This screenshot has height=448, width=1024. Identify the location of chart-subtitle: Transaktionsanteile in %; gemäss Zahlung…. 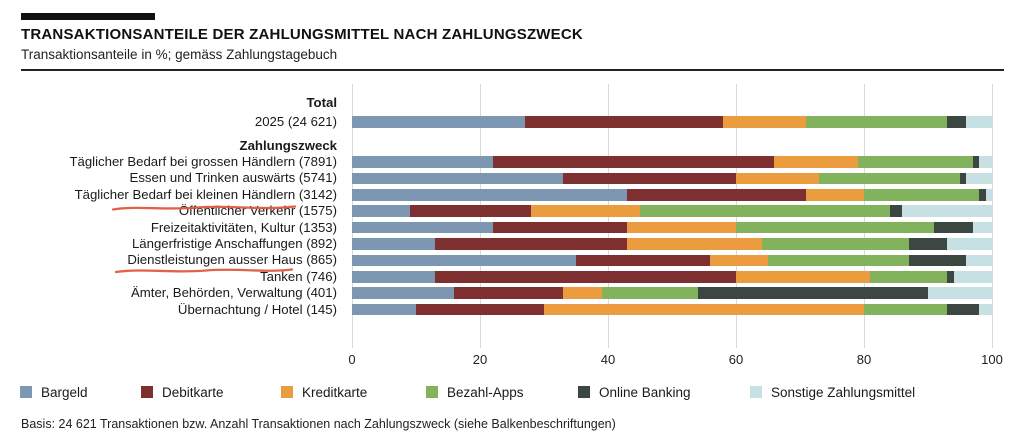
(179, 54).